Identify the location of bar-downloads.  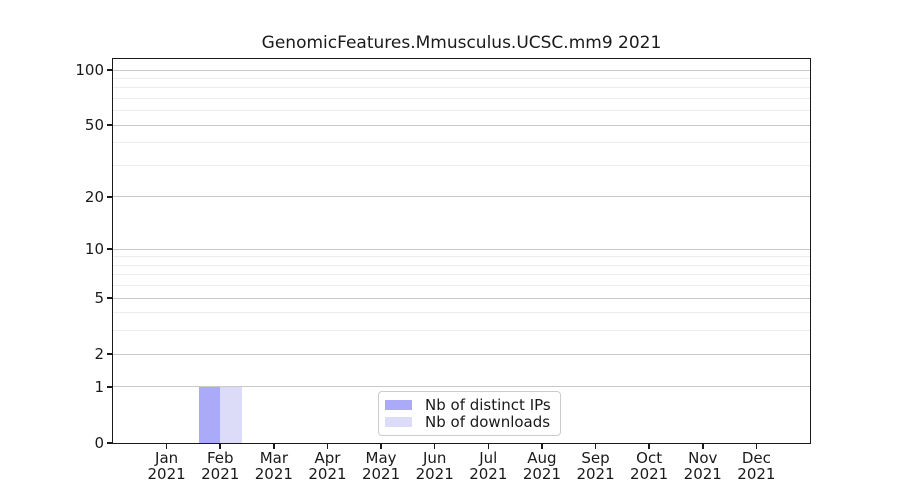
(231, 414).